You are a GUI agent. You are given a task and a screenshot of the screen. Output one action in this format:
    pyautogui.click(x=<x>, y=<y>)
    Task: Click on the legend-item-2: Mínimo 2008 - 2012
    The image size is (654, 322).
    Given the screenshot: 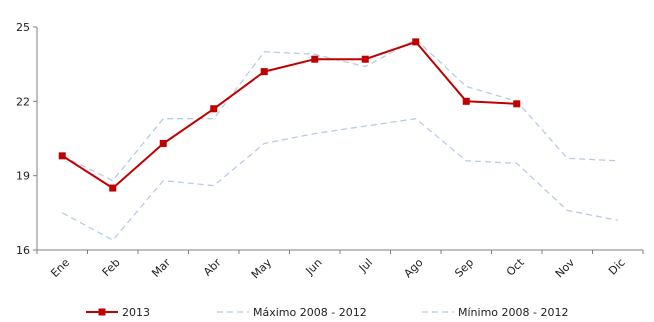 What is the action you would take?
    pyautogui.click(x=495, y=312)
    